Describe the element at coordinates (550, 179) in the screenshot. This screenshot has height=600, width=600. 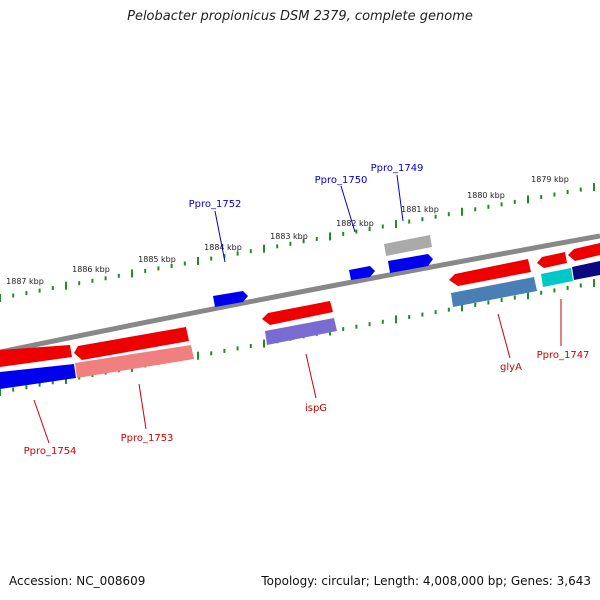
I see `tick-label: 1879 kbp` at that location.